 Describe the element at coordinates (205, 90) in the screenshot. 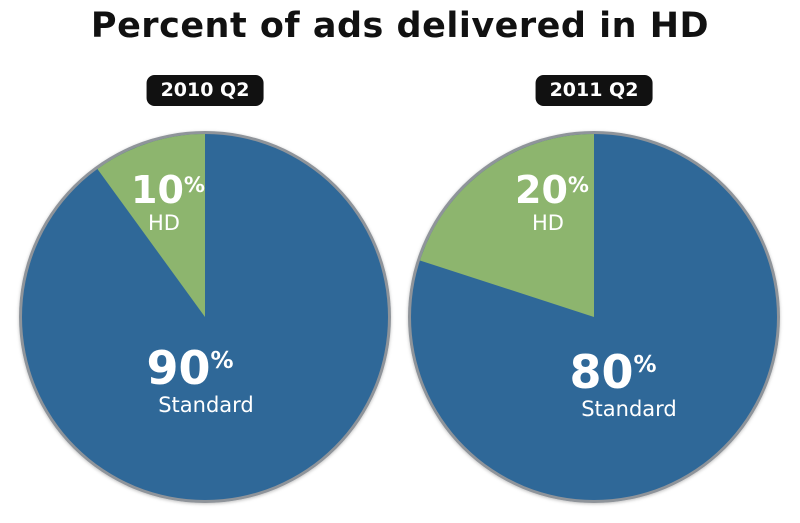

I see `period-badge-2010-q2: 2010 Q2` at that location.